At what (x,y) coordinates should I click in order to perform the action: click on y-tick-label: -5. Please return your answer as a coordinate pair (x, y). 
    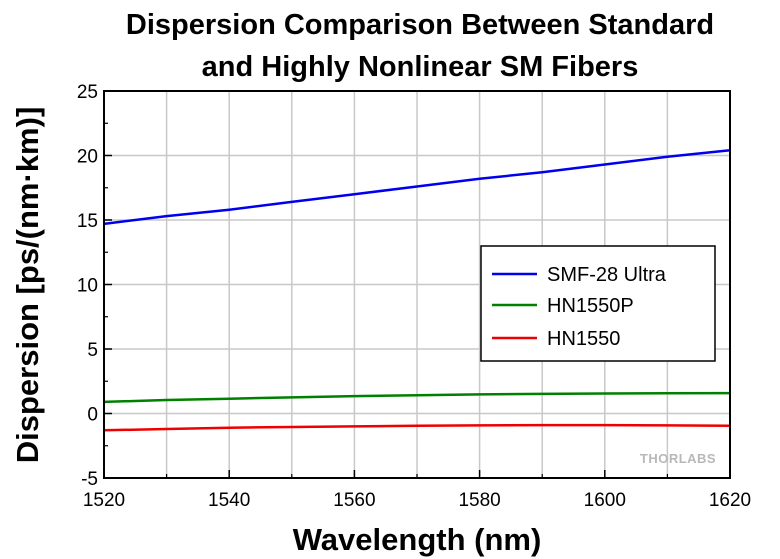
    Looking at the image, I should click on (89, 479).